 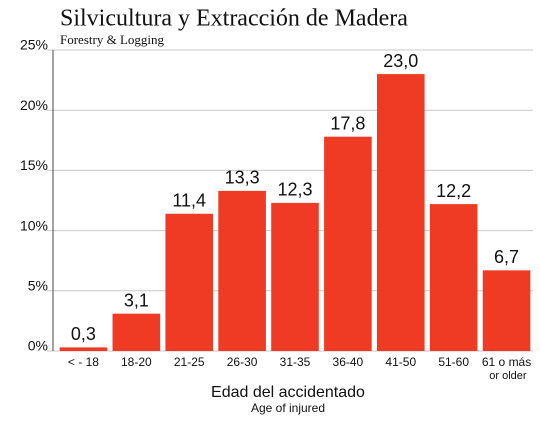 I want to click on x-tick-sublabel: or older, so click(x=508, y=376).